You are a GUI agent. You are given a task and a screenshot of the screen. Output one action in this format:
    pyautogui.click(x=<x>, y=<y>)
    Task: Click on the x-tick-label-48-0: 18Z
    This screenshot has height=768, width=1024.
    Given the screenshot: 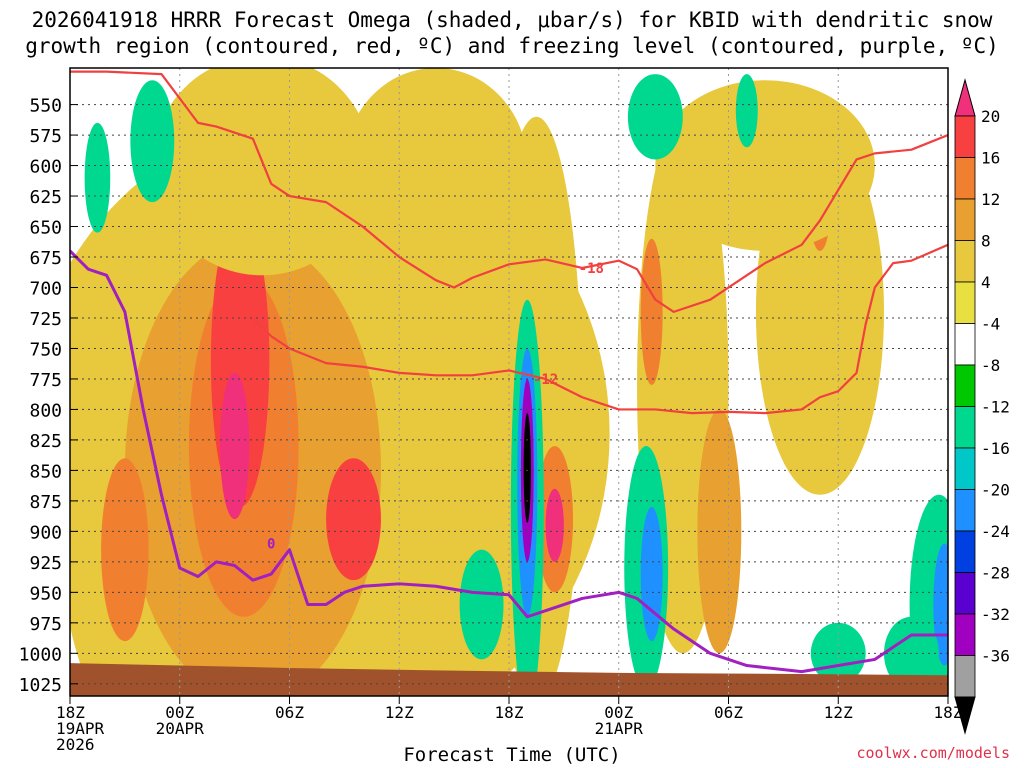 What is the action you would take?
    pyautogui.click(x=948, y=712)
    